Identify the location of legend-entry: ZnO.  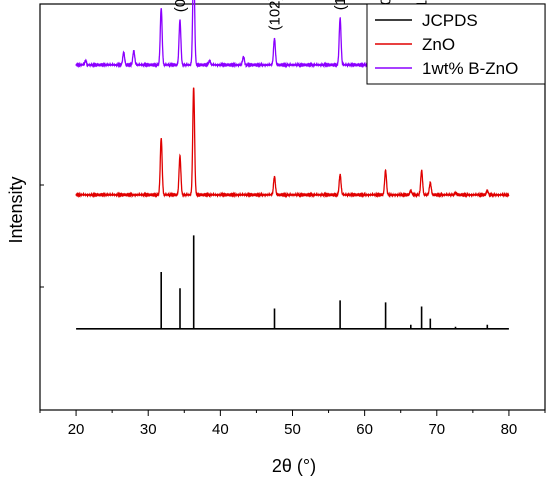
(438, 44).